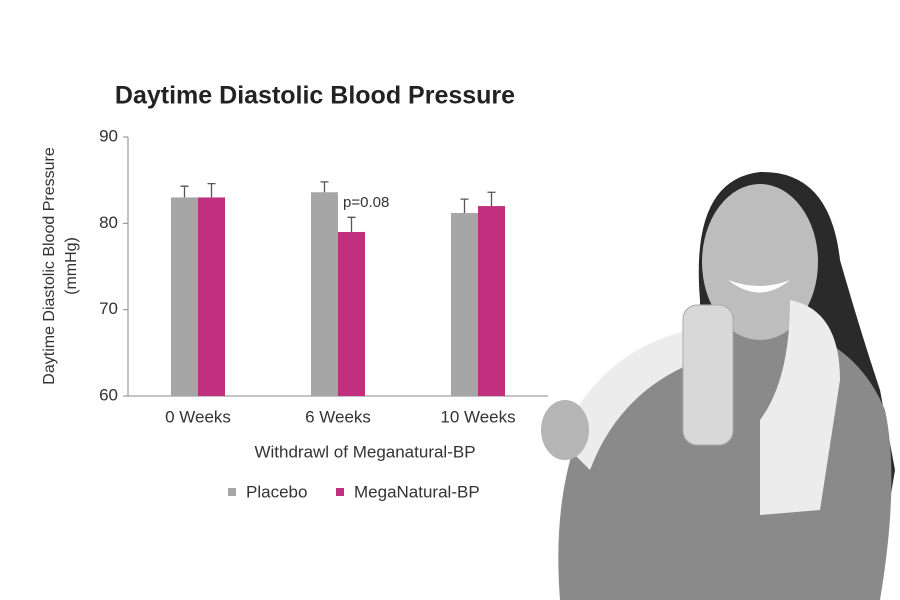 This screenshot has width=900, height=600. What do you see at coordinates (198, 416) in the screenshot?
I see `x-tick-label: 0 Weeks` at bounding box center [198, 416].